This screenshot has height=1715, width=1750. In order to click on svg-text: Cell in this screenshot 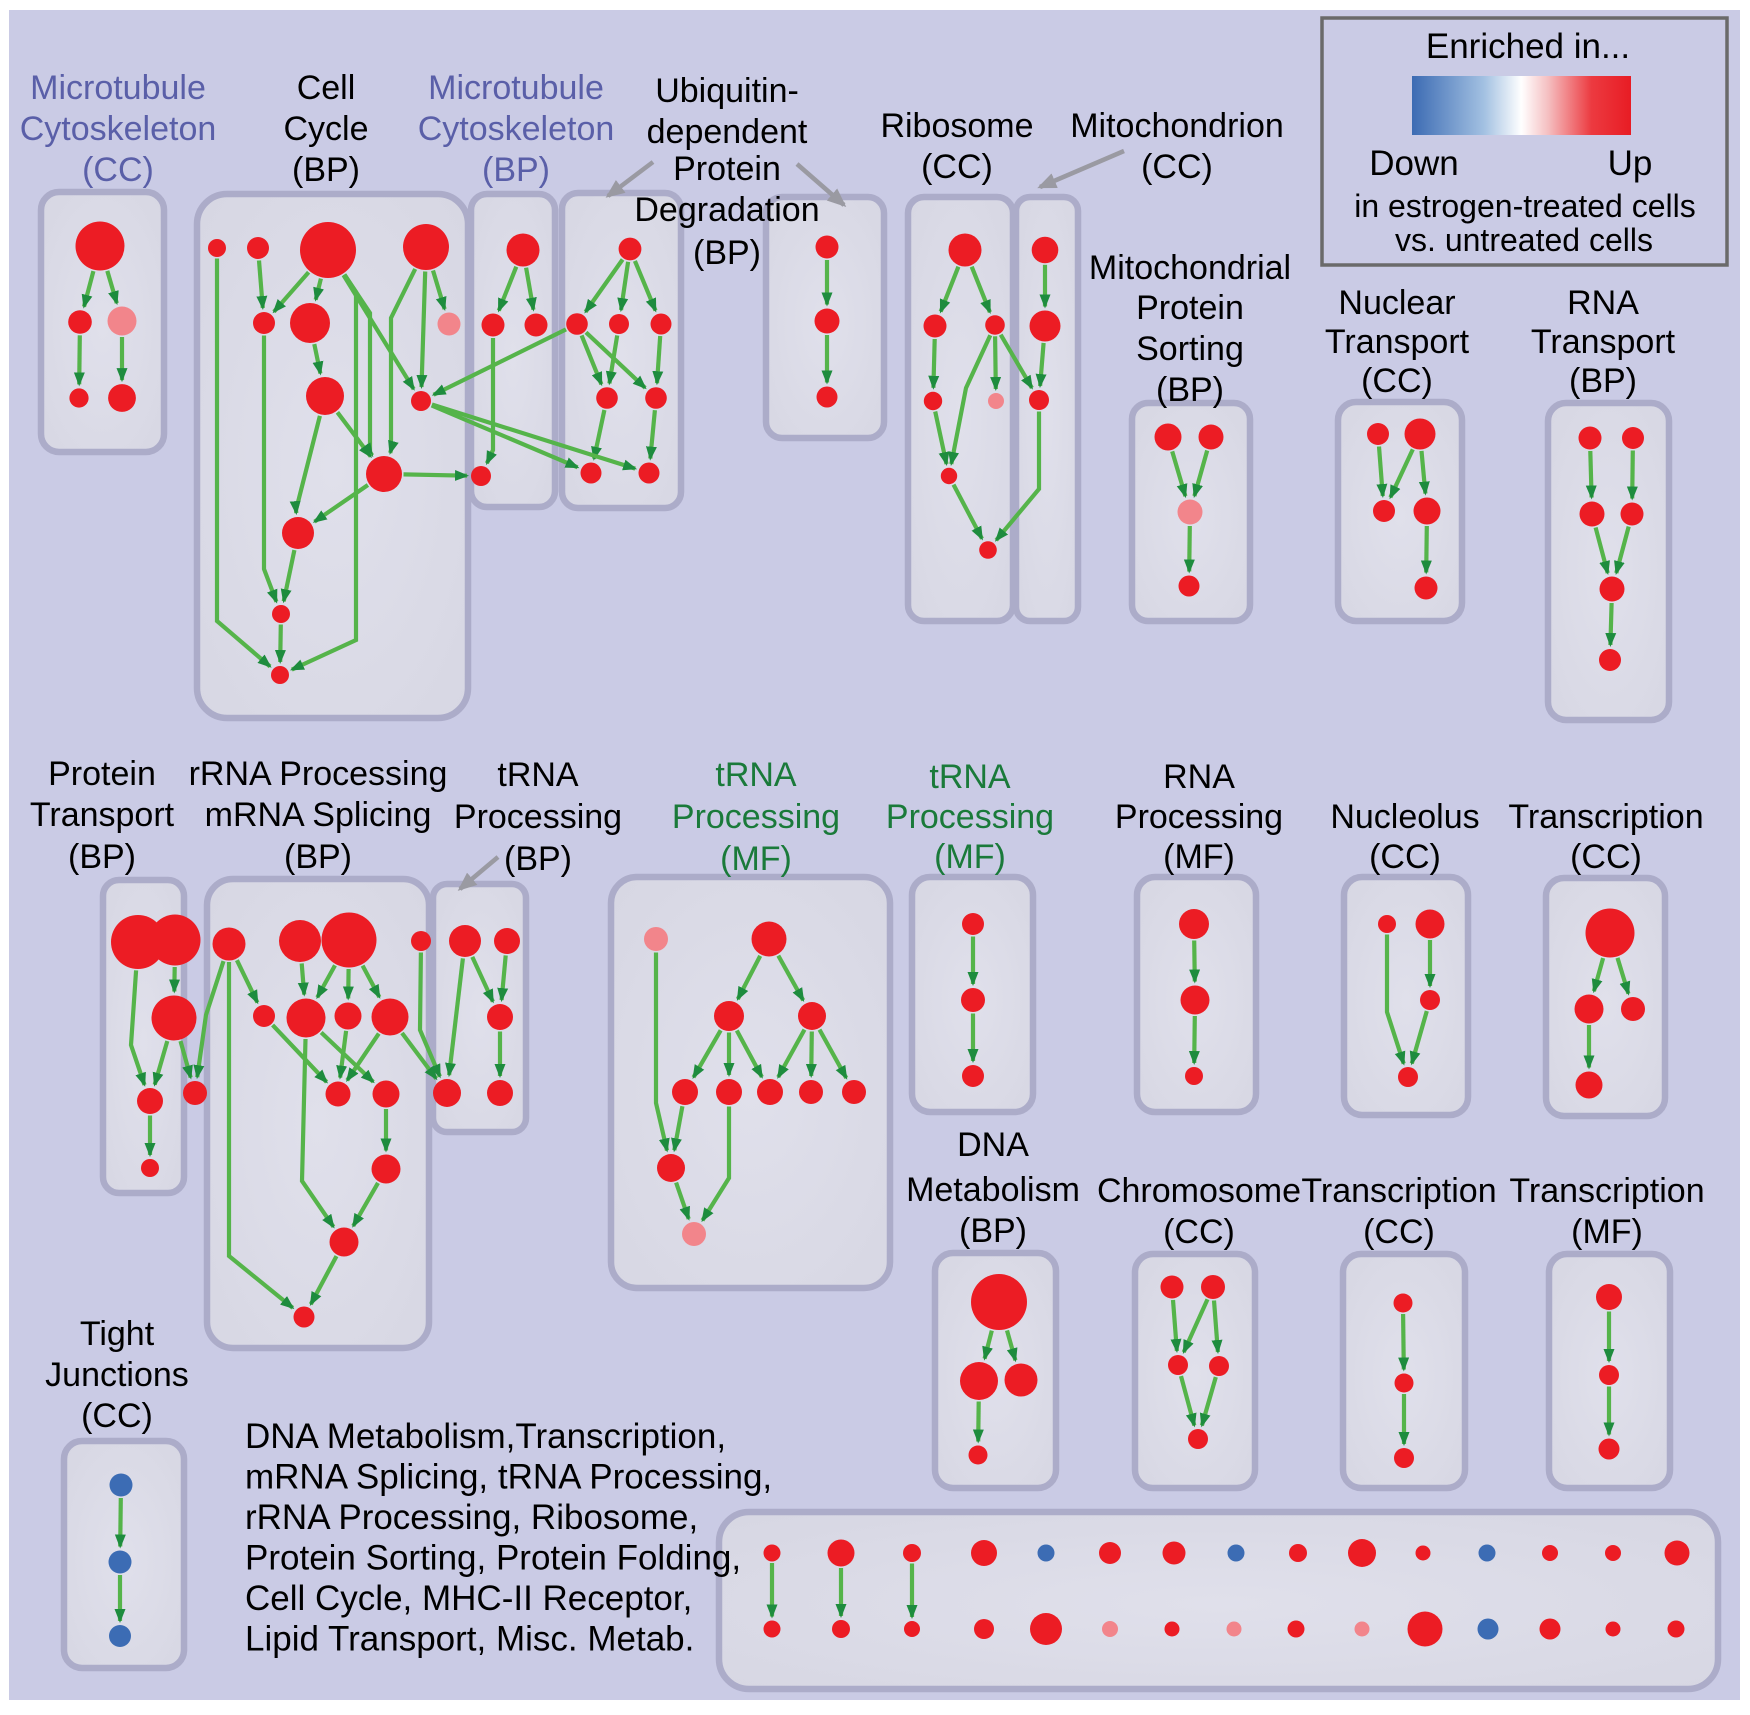, I will do `click(326, 88)`.